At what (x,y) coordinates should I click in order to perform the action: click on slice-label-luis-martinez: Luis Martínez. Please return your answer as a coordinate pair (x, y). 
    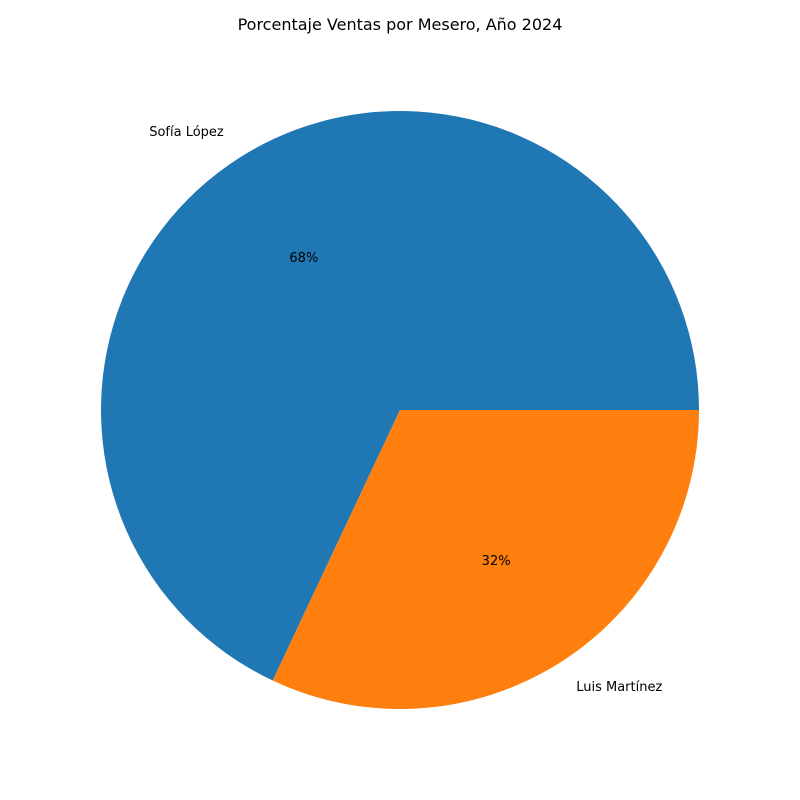
    Looking at the image, I should click on (619, 687).